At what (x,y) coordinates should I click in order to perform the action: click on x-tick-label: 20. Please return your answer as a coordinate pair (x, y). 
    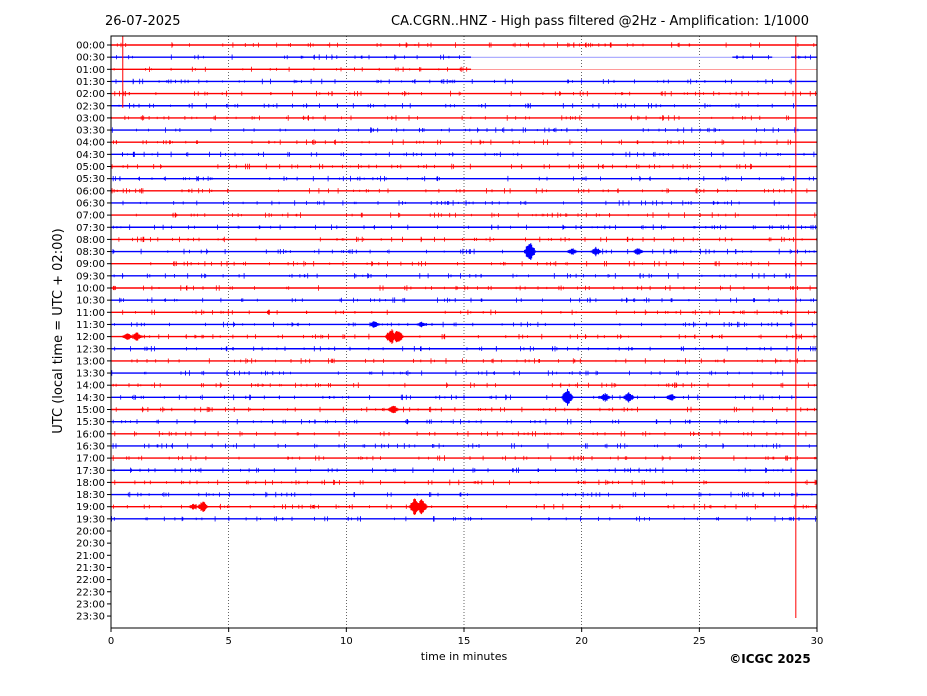
    Looking at the image, I should click on (581, 641).